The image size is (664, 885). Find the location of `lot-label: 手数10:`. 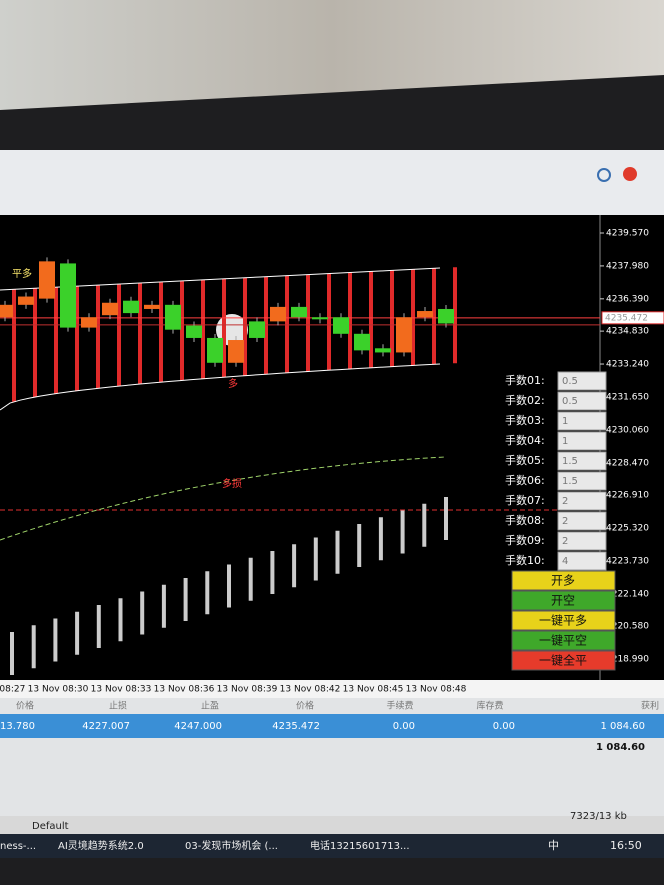

lot-label: 手数10: is located at coordinates (525, 560).